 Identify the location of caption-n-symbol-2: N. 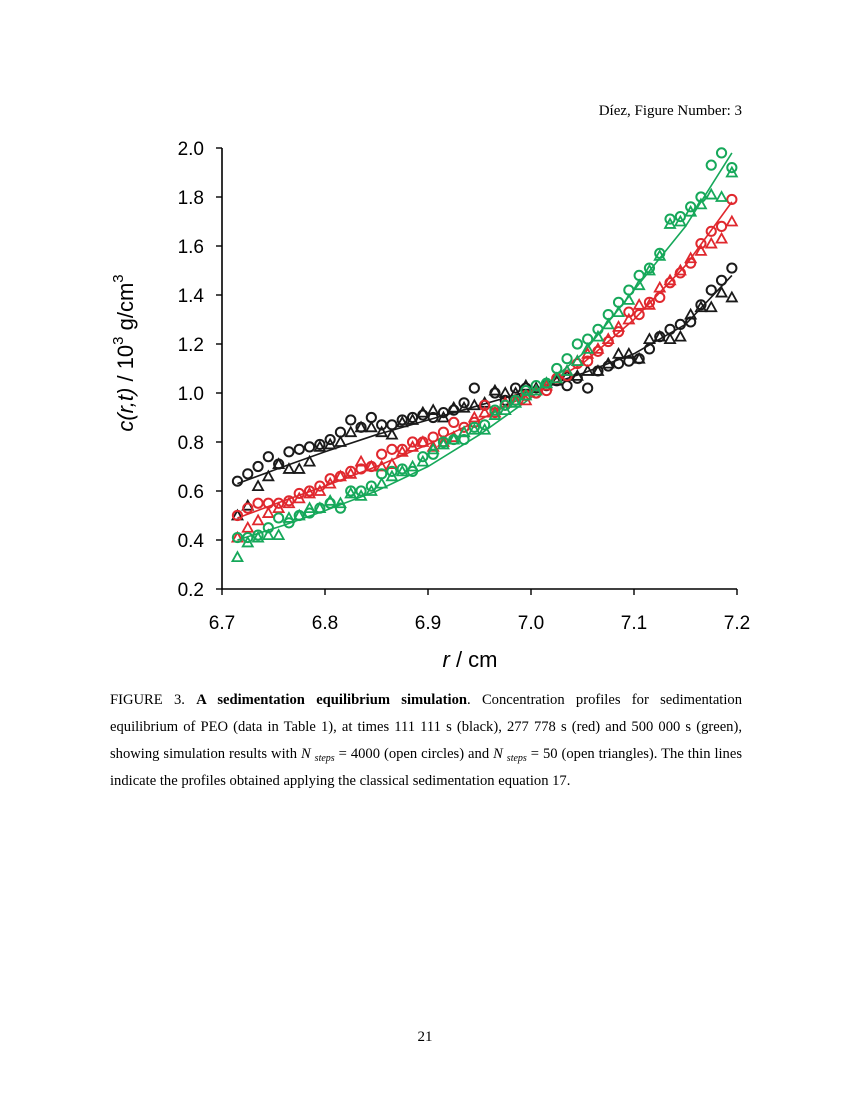
(498, 754).